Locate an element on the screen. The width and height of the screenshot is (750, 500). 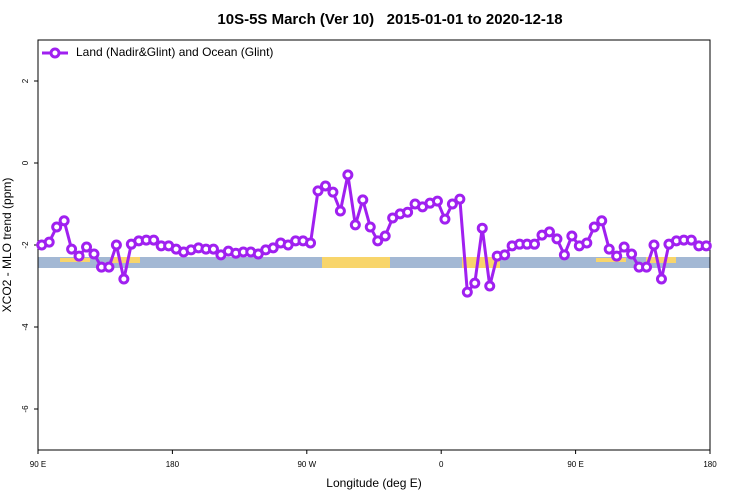
x-tick-label: 90 W is located at coordinates (306, 464).